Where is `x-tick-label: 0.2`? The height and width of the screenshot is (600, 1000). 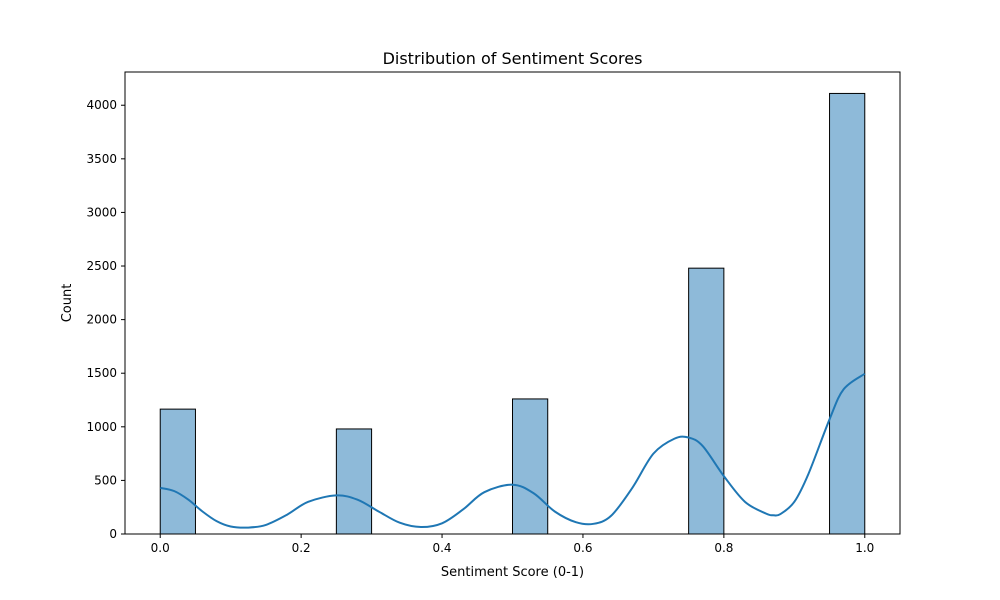
x-tick-label: 0.2 is located at coordinates (301, 548).